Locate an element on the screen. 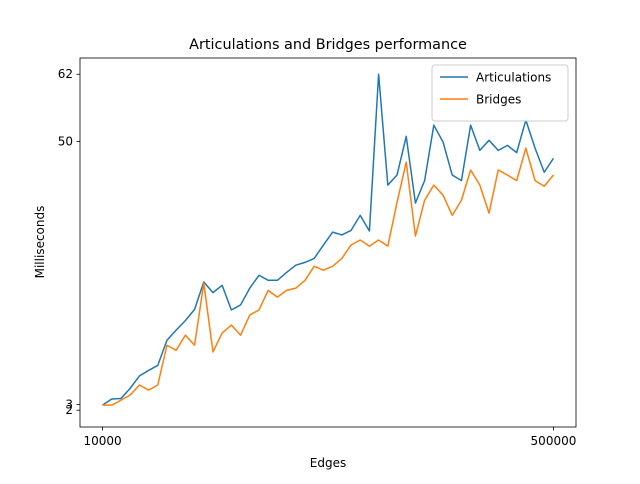 The width and height of the screenshot is (640, 484). legend-label: Bridges is located at coordinates (498, 100).